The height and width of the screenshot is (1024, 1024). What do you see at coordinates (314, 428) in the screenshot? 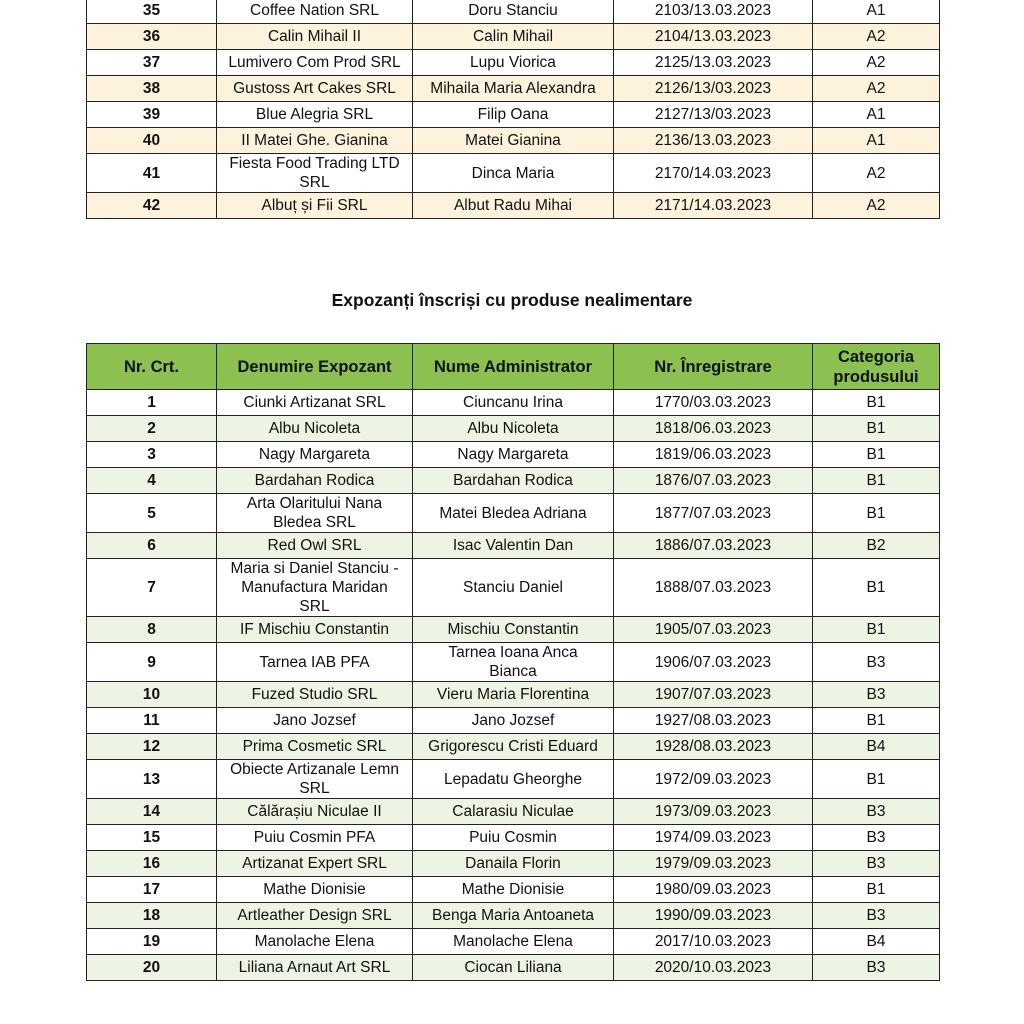
I see `cell-exhibitor: Albu Nicoleta` at bounding box center [314, 428].